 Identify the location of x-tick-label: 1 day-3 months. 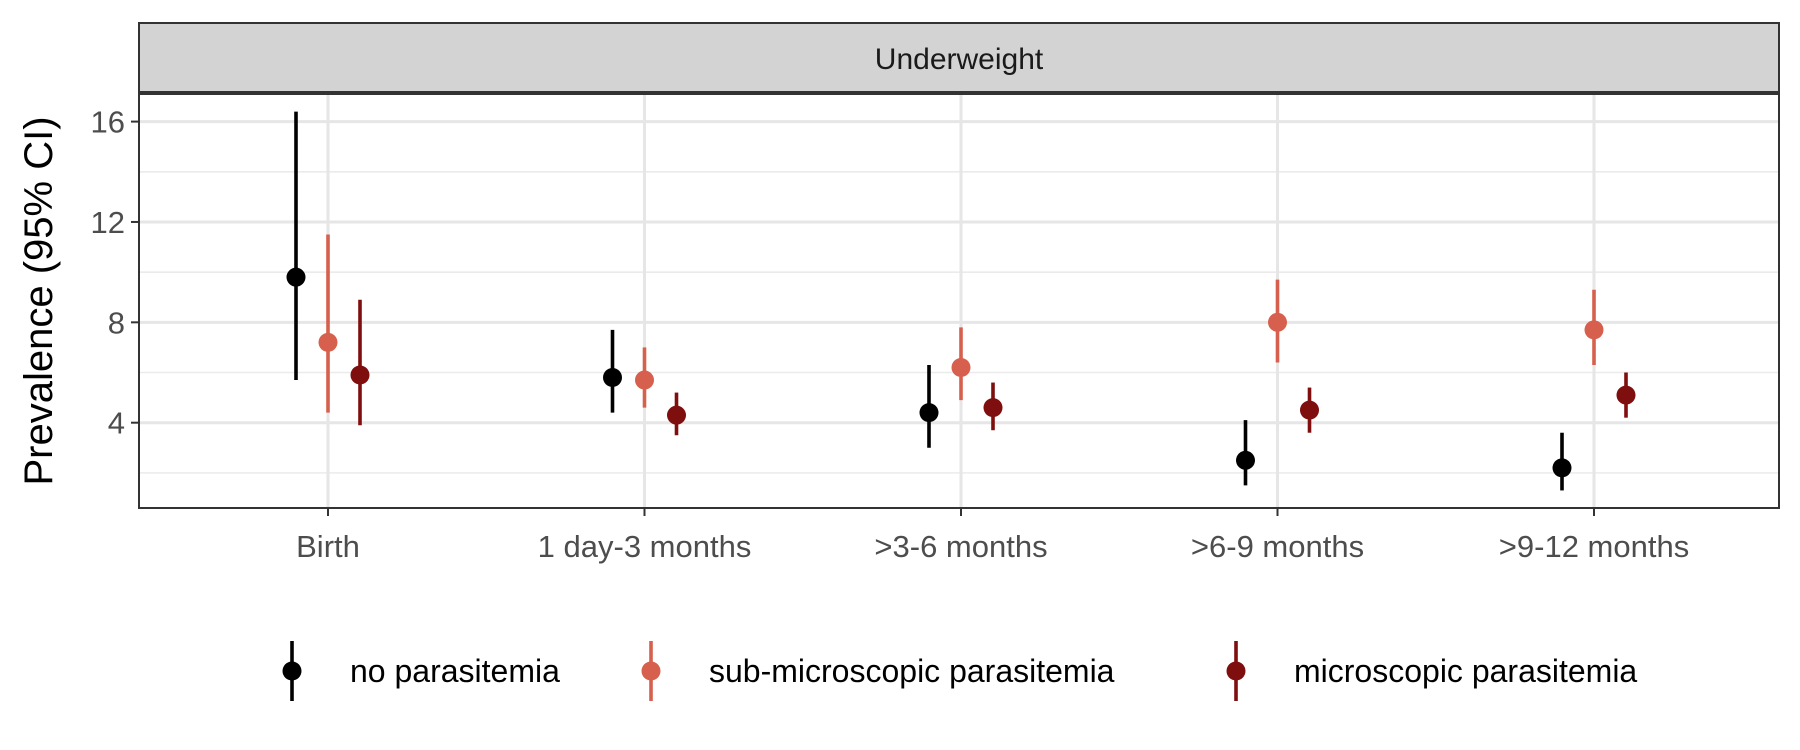
(645, 546).